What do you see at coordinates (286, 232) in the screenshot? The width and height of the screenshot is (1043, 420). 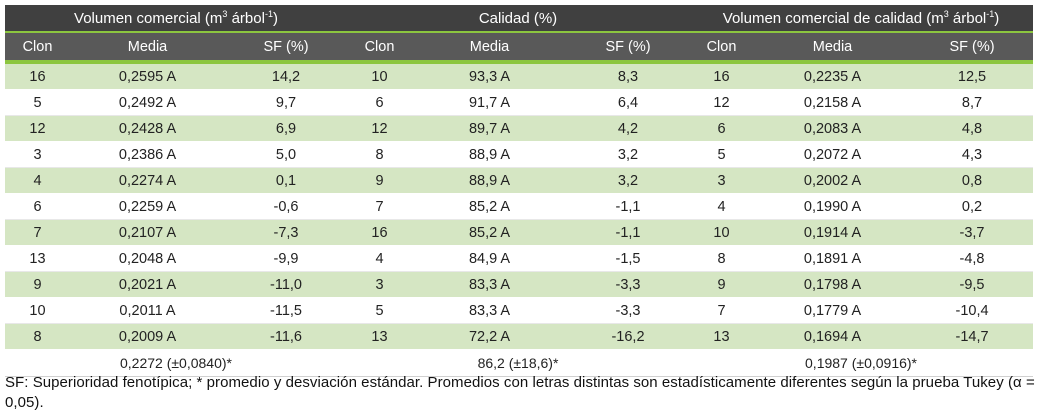 I see `sf-cell: -7,3` at bounding box center [286, 232].